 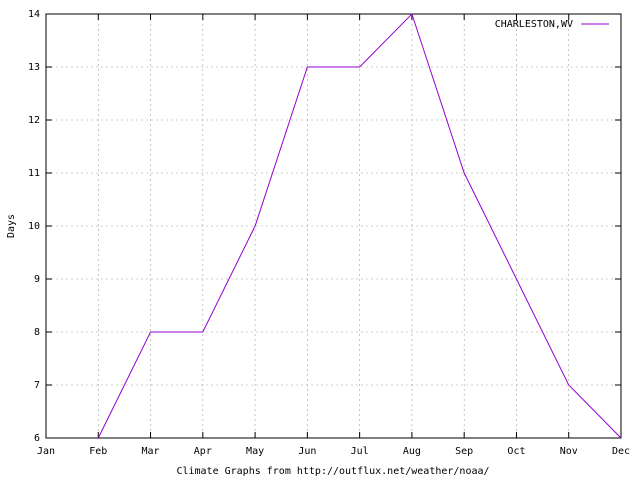 What do you see at coordinates (203, 451) in the screenshot?
I see `x-tick-label: Apr` at bounding box center [203, 451].